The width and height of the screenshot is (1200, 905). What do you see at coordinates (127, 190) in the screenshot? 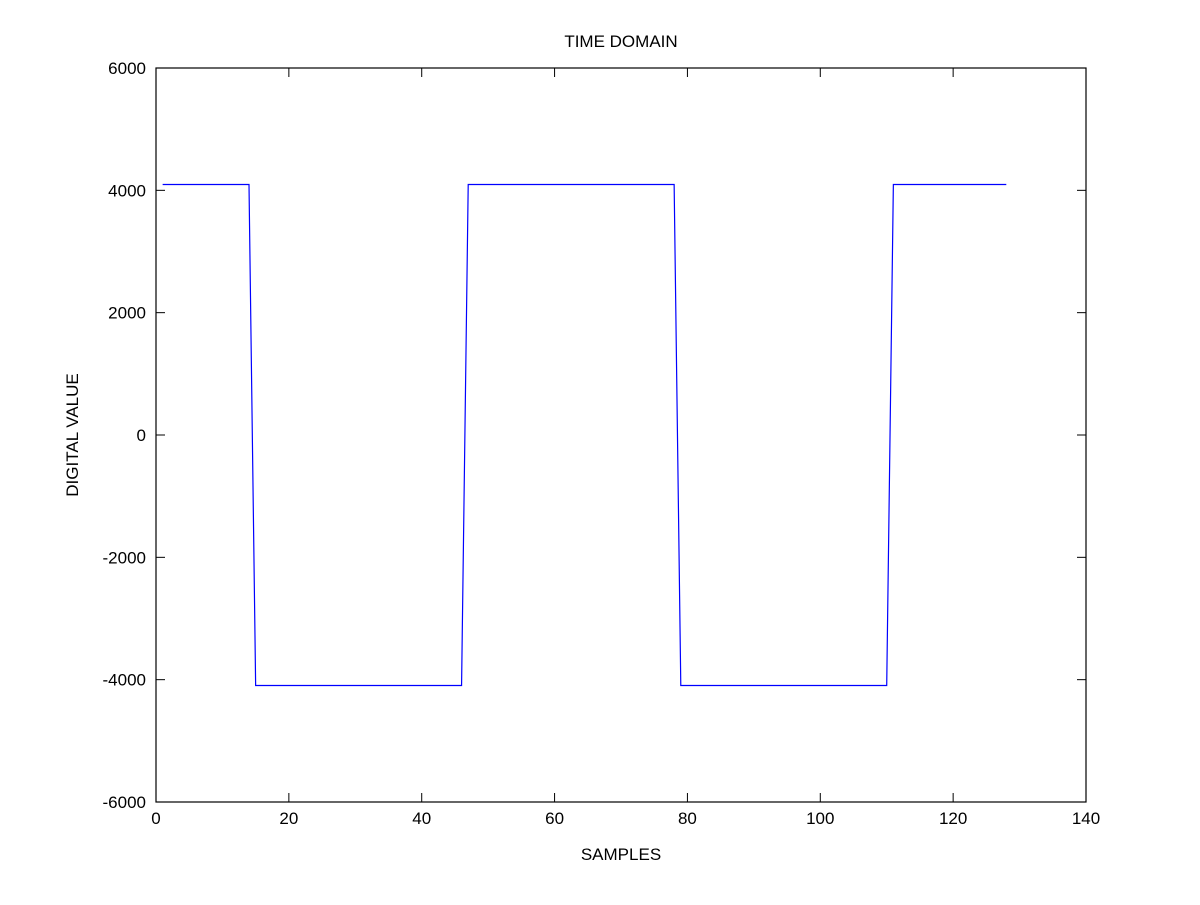
I see `y-tick-label: 4000` at bounding box center [127, 190].